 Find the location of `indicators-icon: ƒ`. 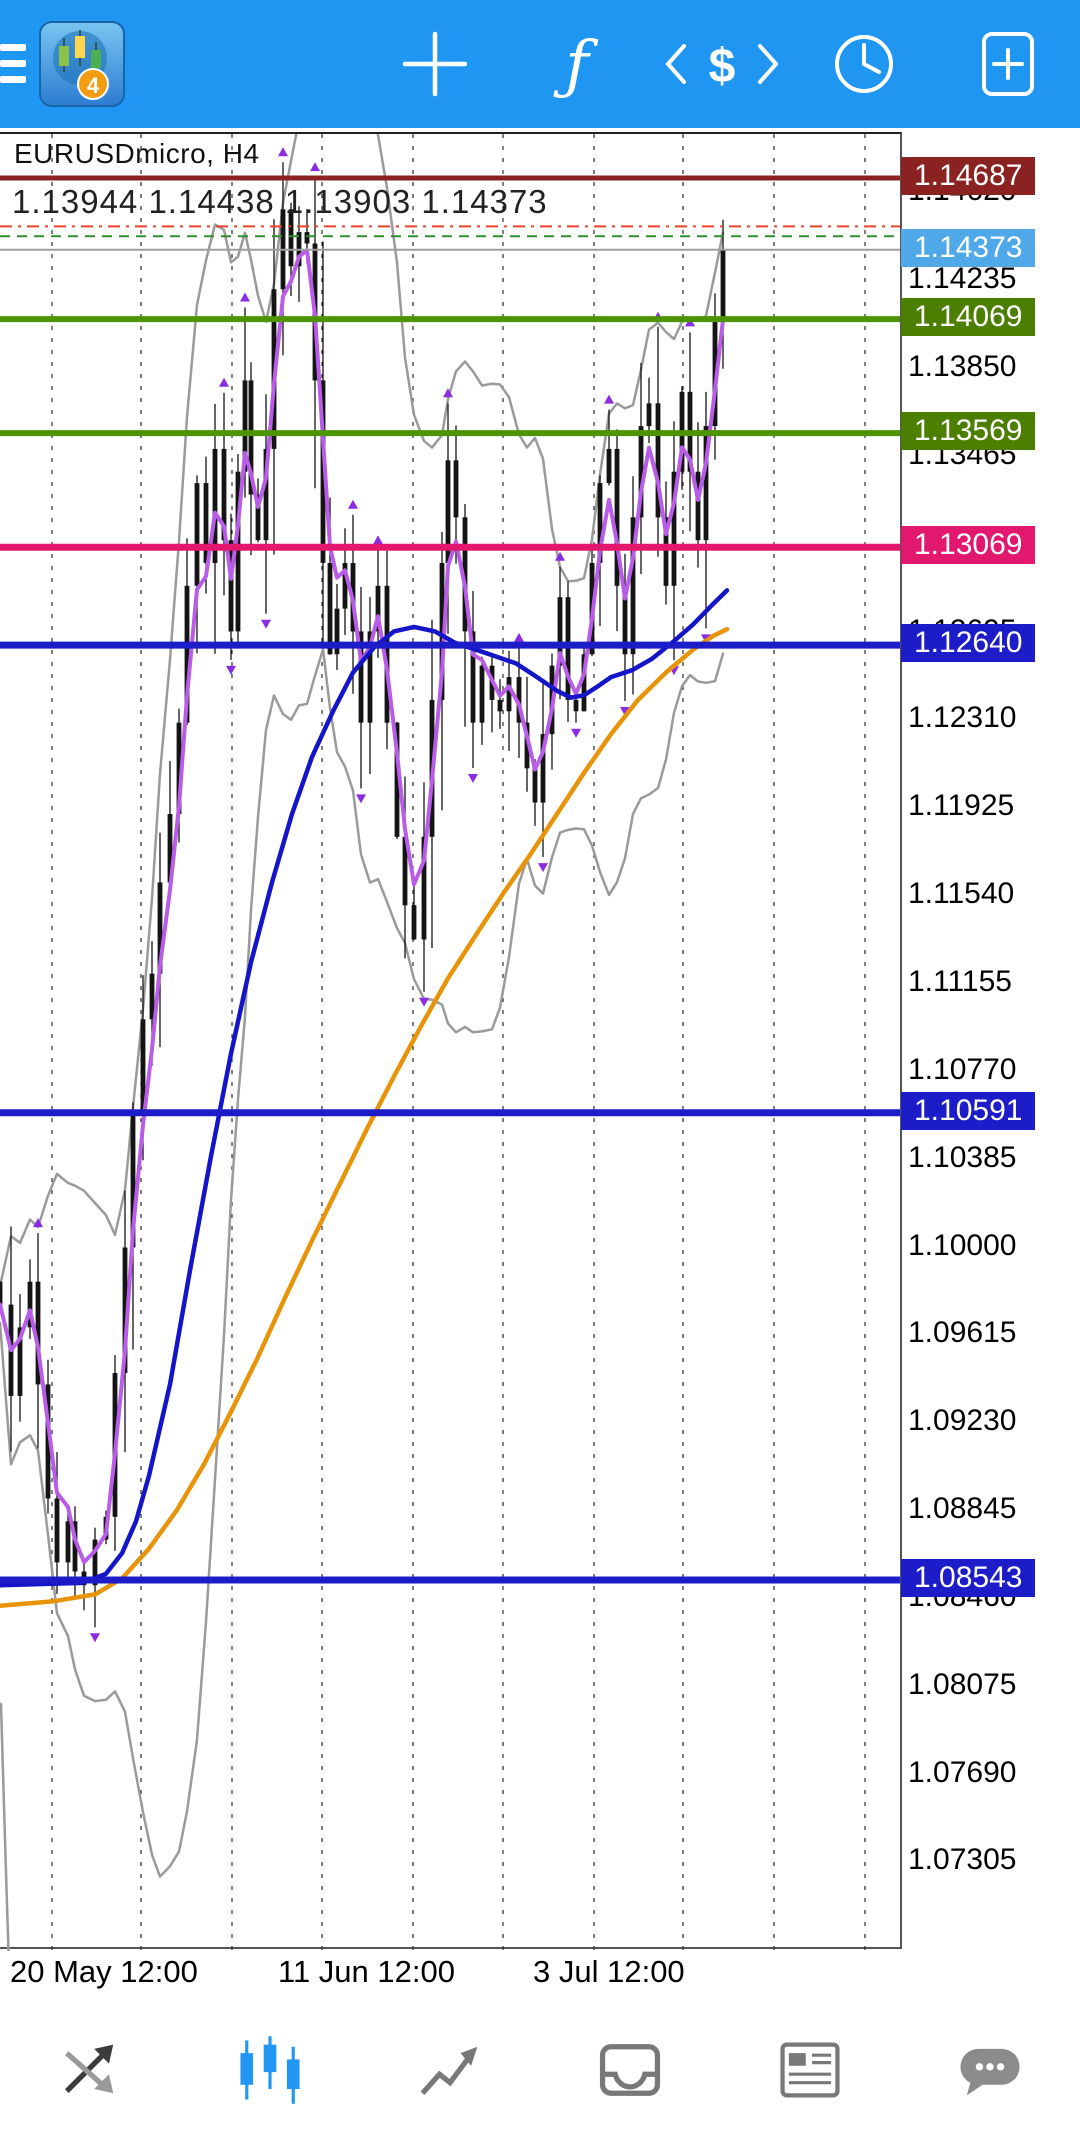

indicators-icon: ƒ is located at coordinates (576, 65).